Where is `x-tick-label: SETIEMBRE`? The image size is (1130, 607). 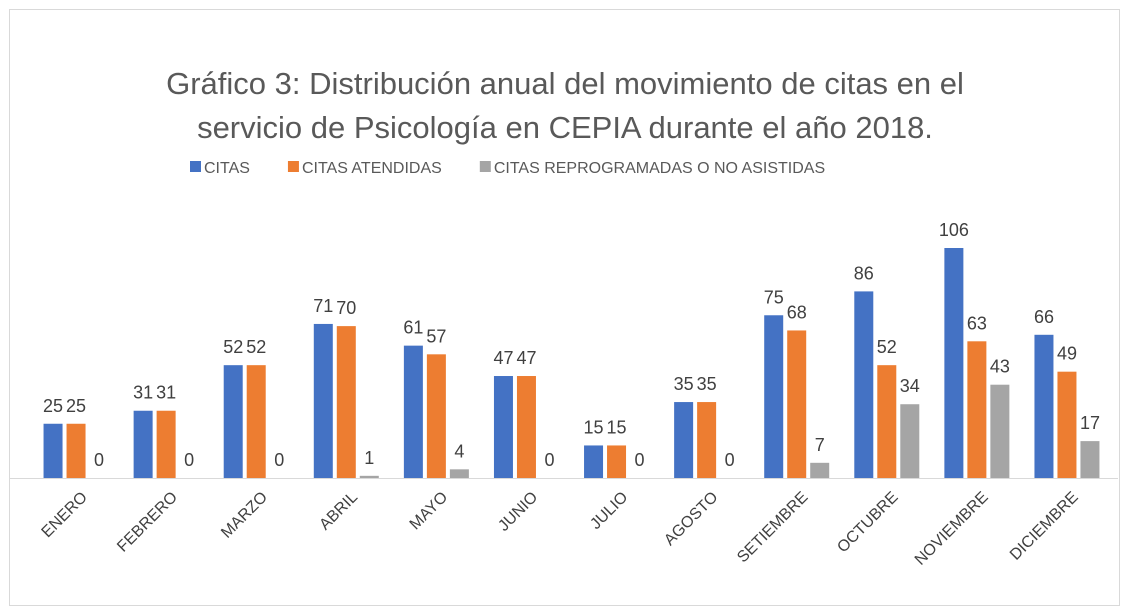
x-tick-label: SETIEMBRE is located at coordinates (772, 527).